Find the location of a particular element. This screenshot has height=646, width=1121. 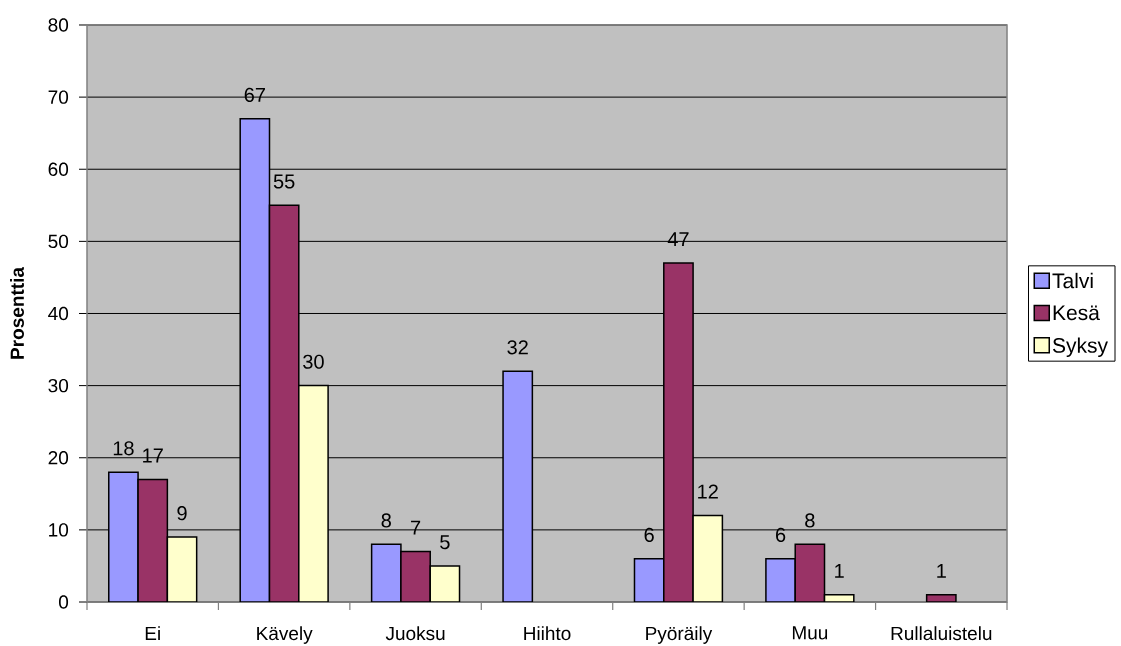

x-tick-label: Hiihto is located at coordinates (547, 633).